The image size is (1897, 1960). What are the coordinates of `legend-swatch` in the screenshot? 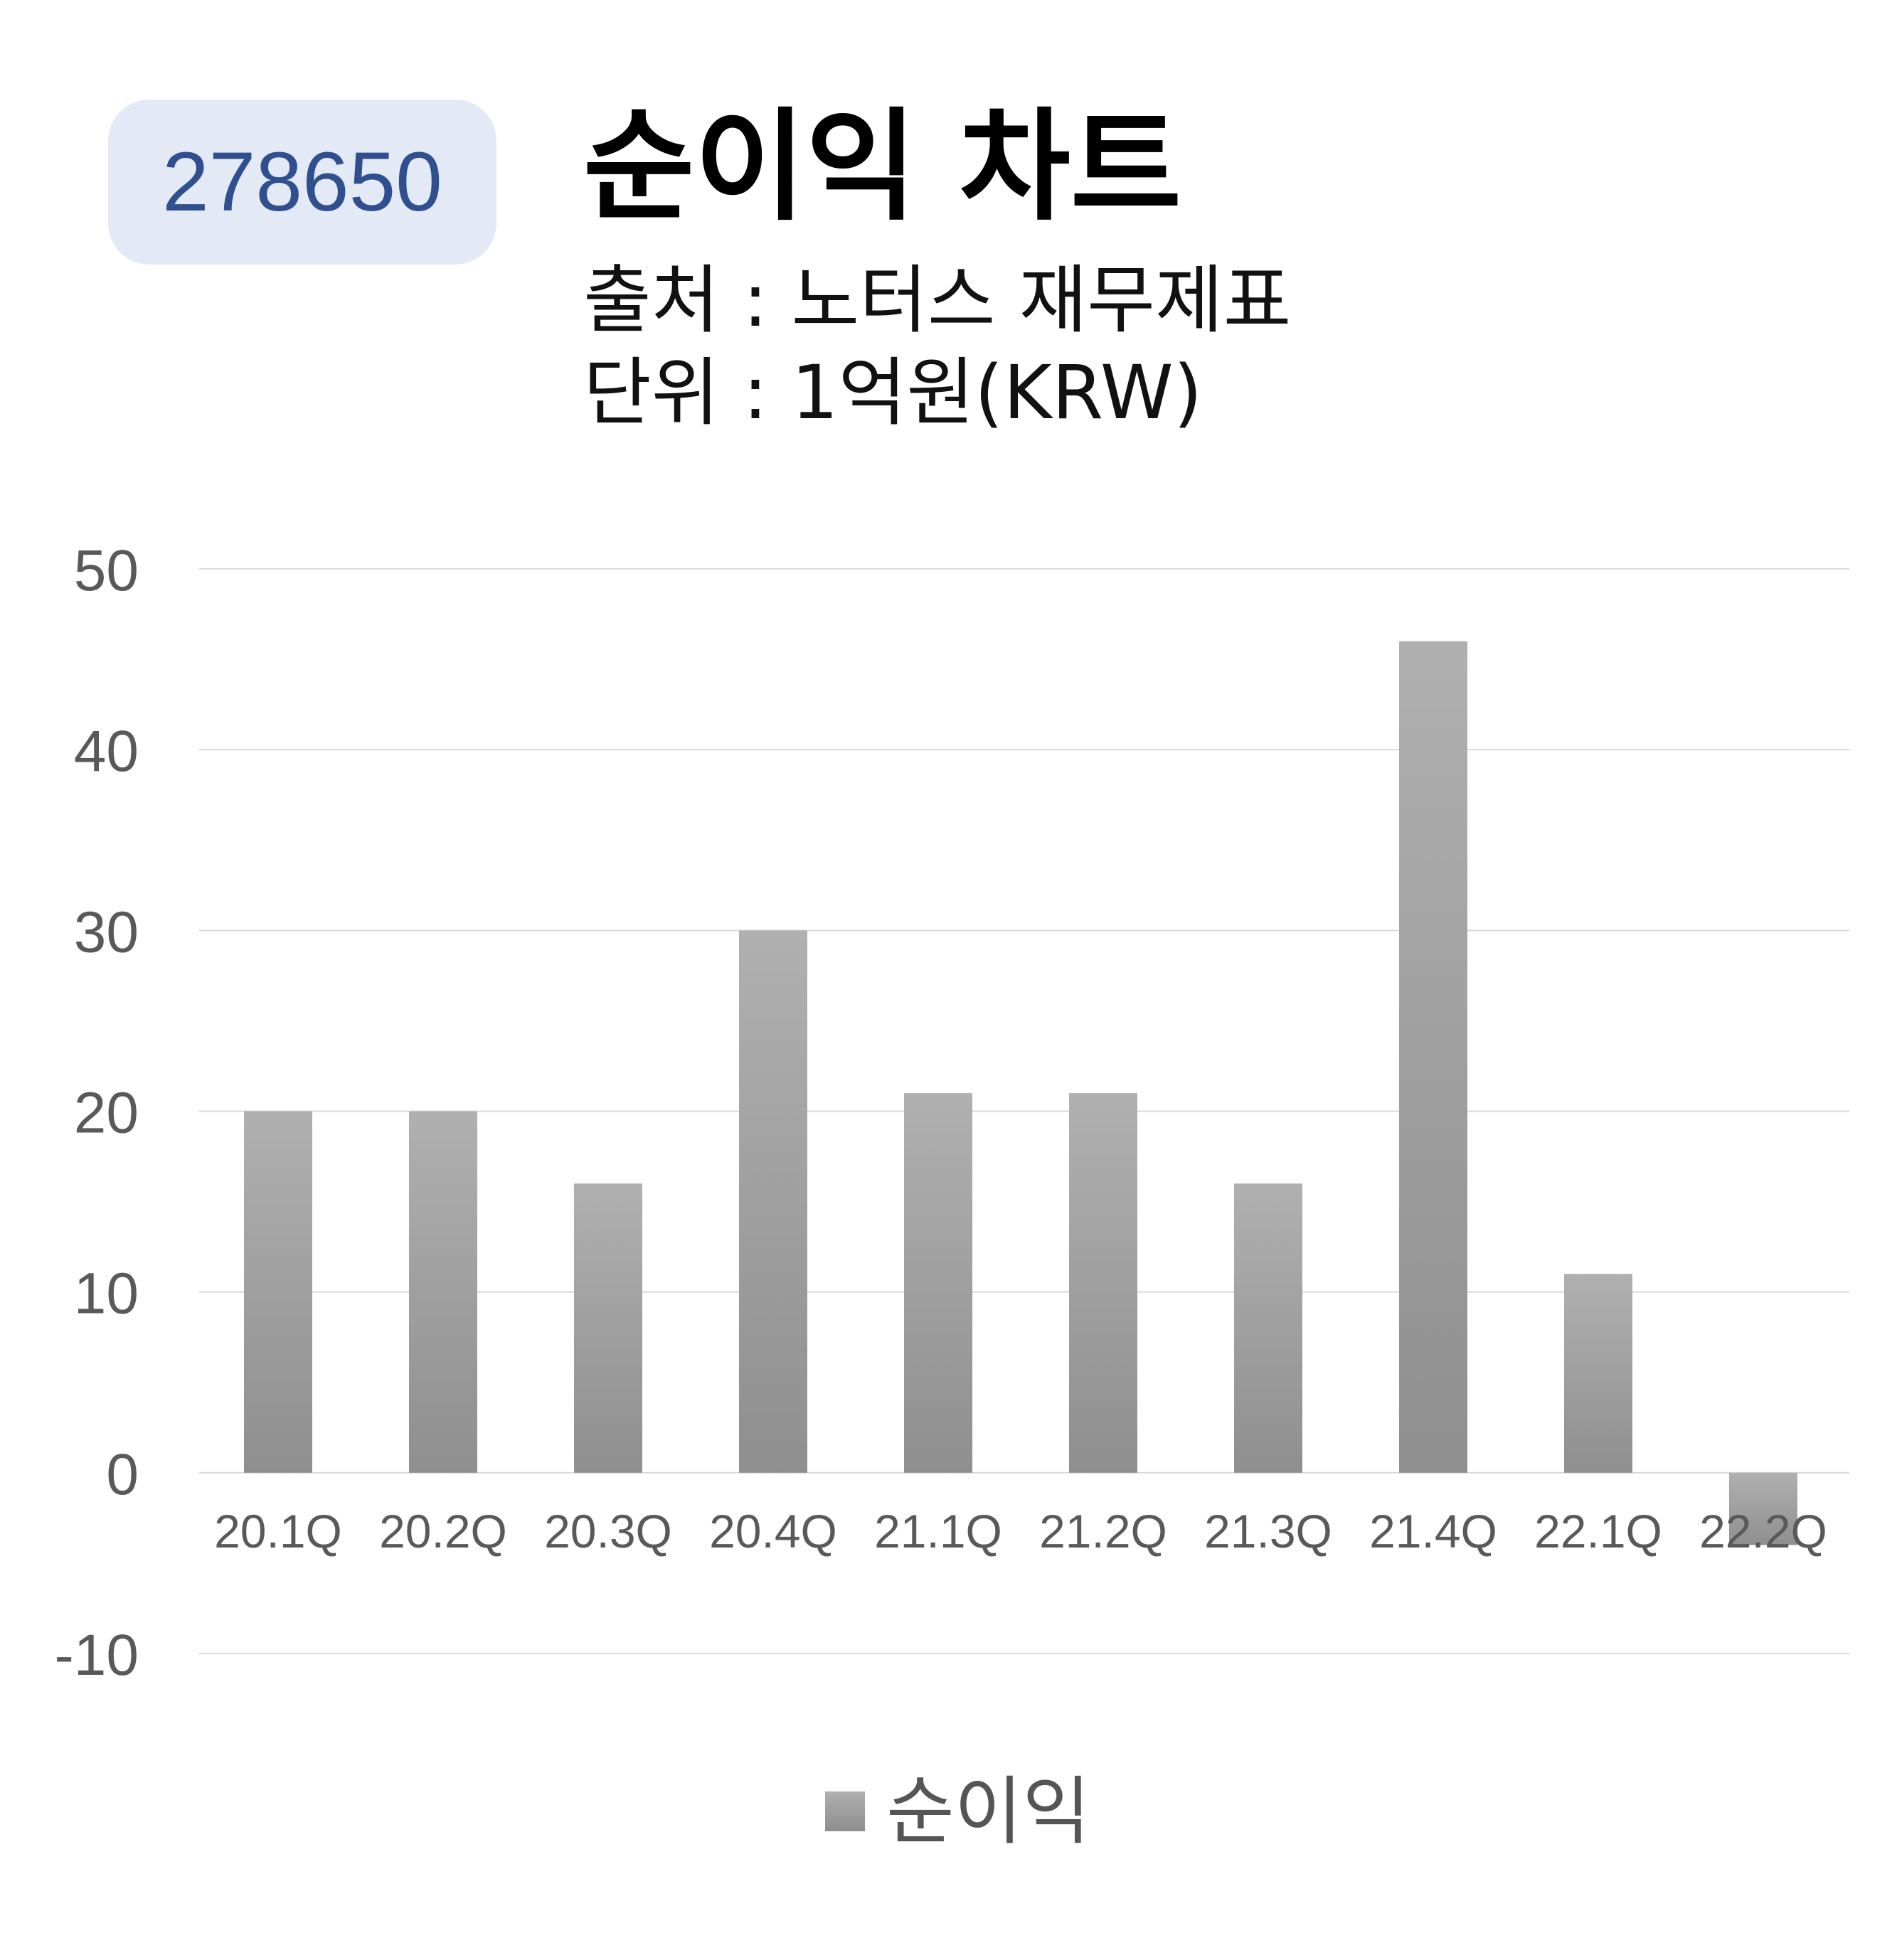 It's located at (845, 1811).